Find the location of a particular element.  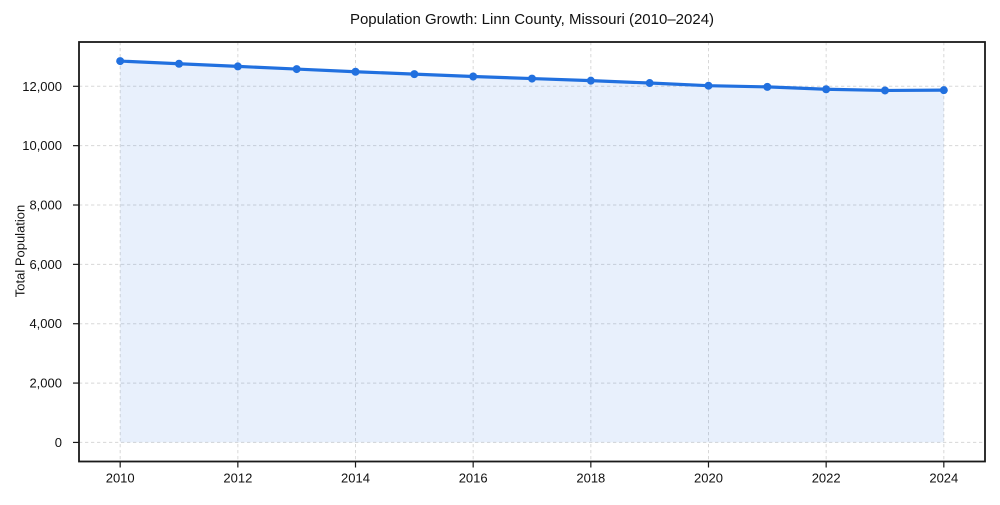

x-tick-label: 2012 is located at coordinates (237, 478).